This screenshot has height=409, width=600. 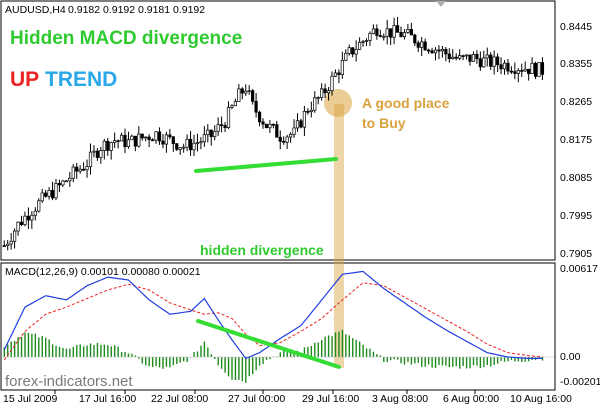 I want to click on buy-label-line-1: A good place, so click(x=406, y=103).